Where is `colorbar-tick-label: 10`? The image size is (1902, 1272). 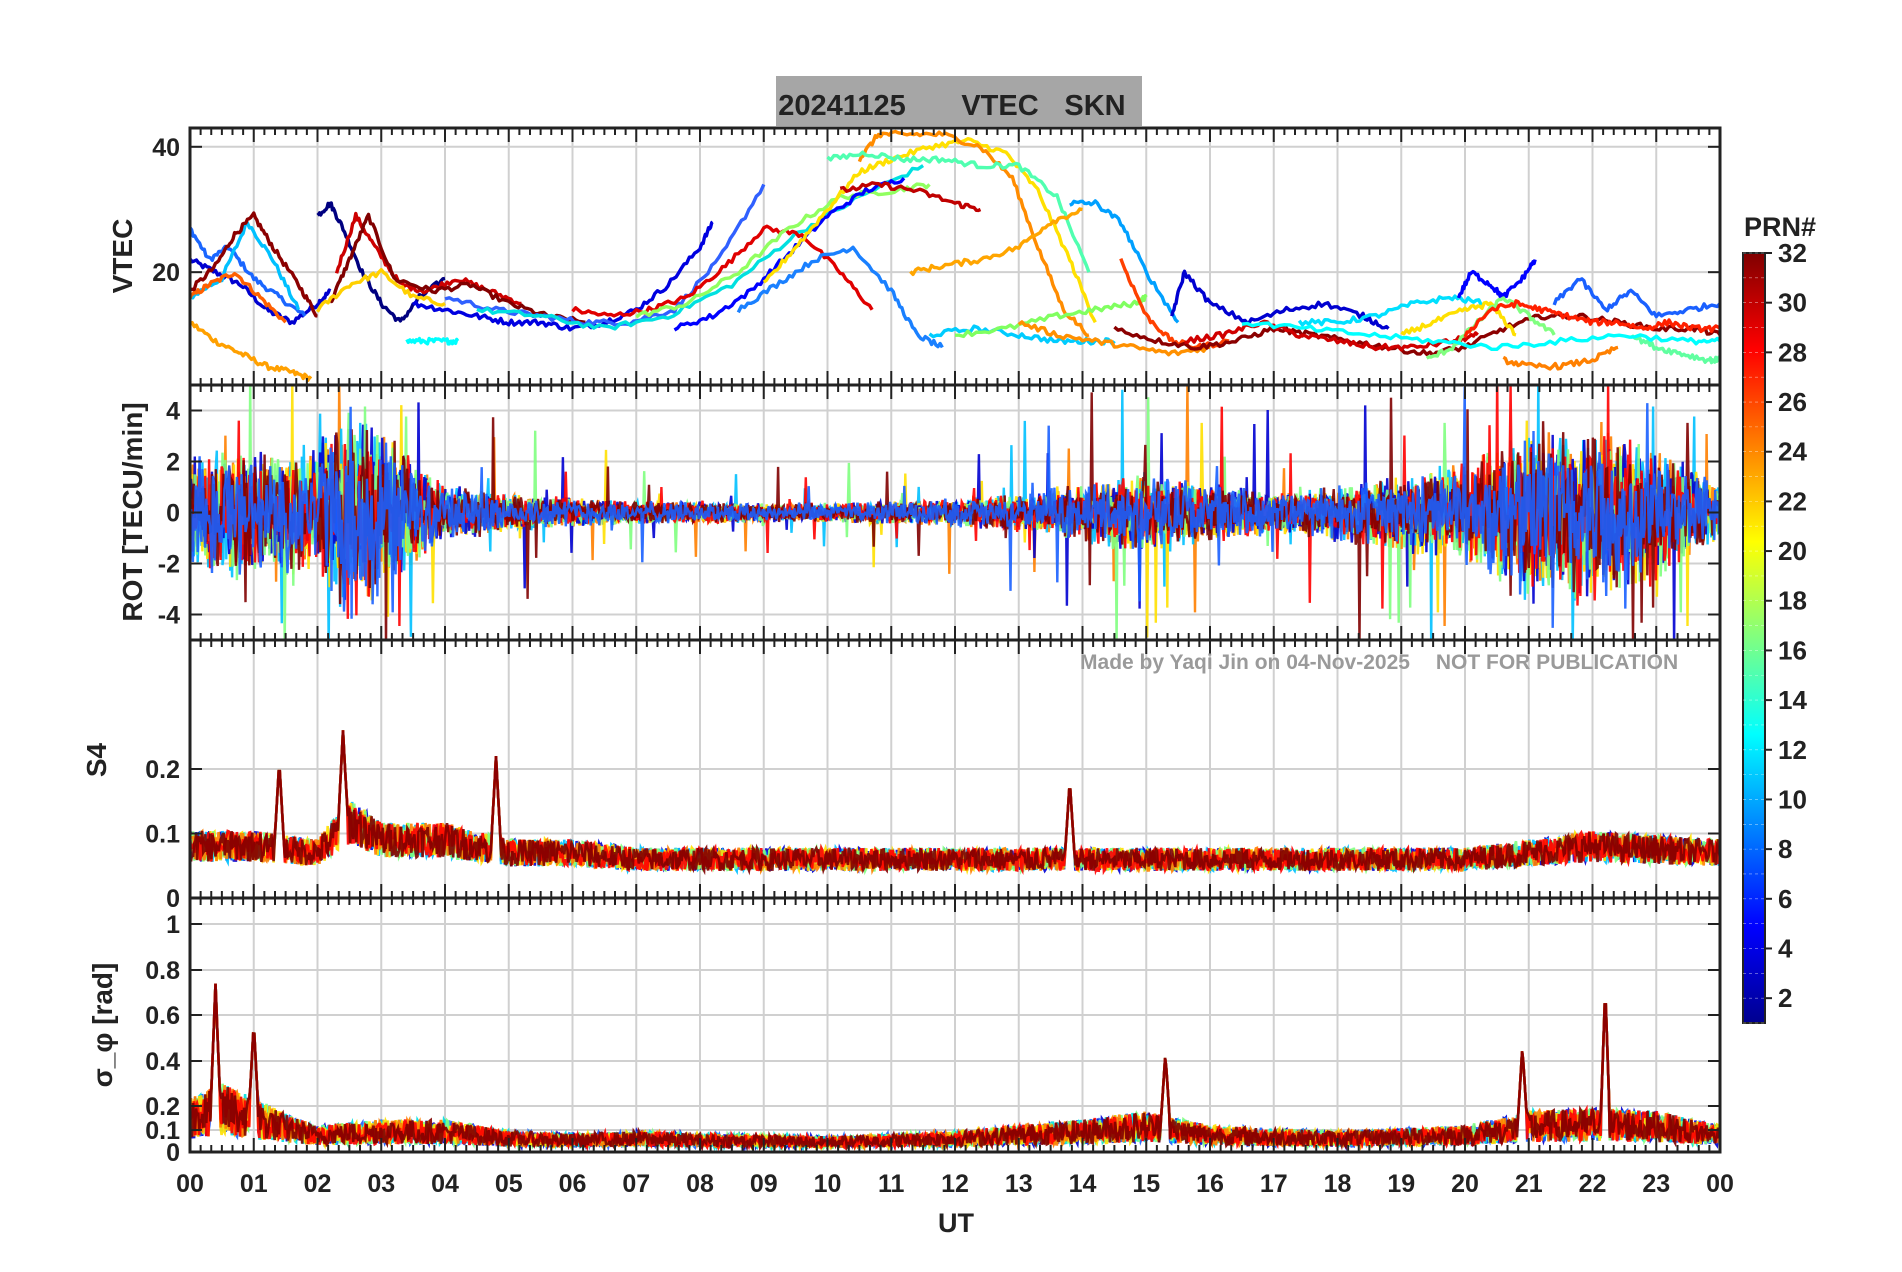 colorbar-tick-label: 10 is located at coordinates (1792, 799).